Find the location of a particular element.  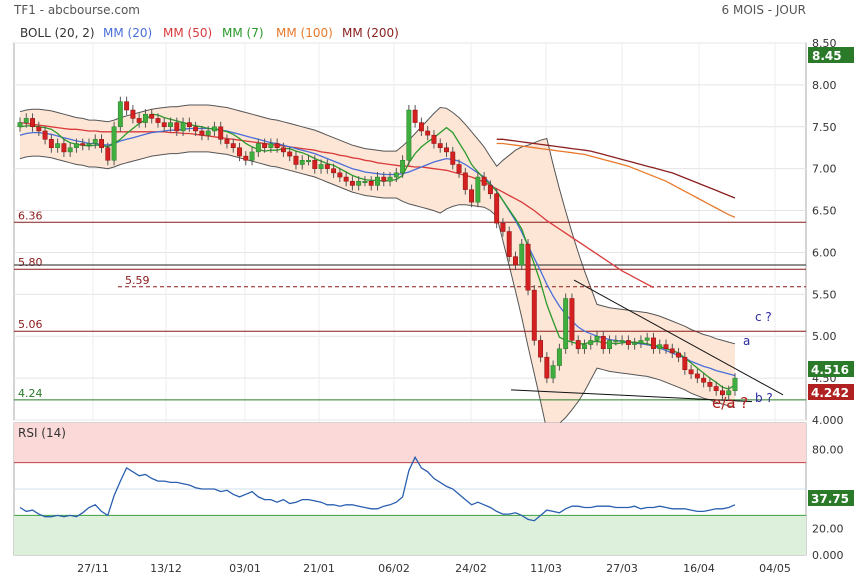

rsi-title: RSI (14) is located at coordinates (42, 433).